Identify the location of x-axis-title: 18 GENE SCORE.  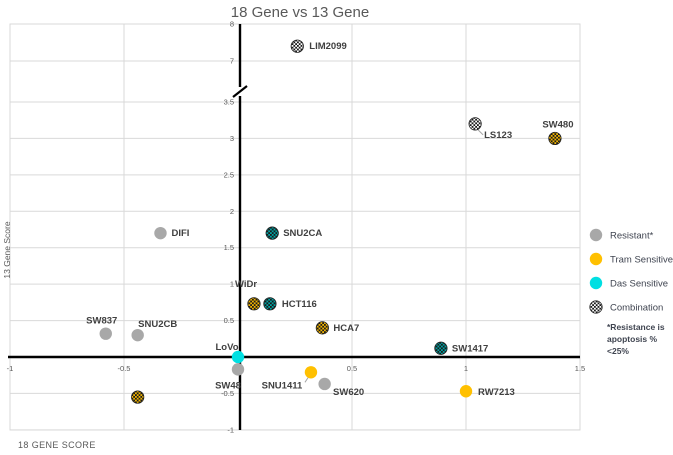
(57, 445).